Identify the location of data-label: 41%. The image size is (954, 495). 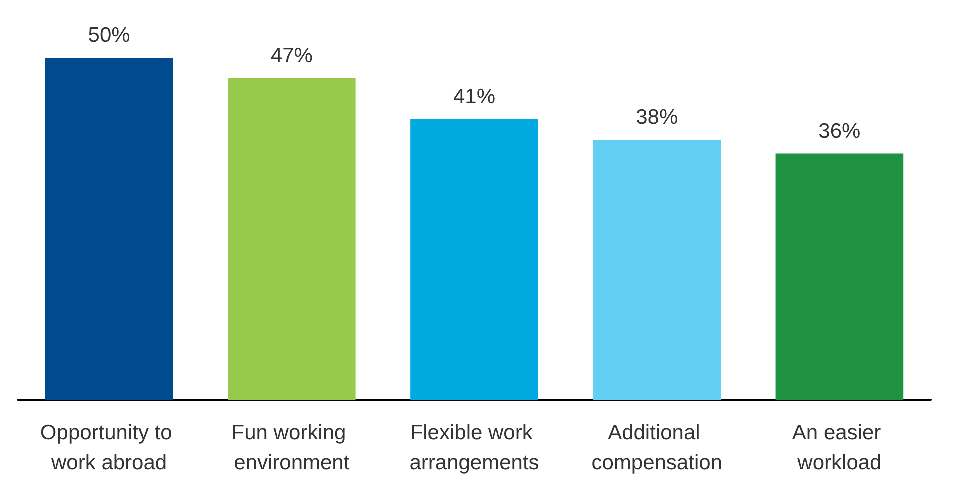
(474, 97).